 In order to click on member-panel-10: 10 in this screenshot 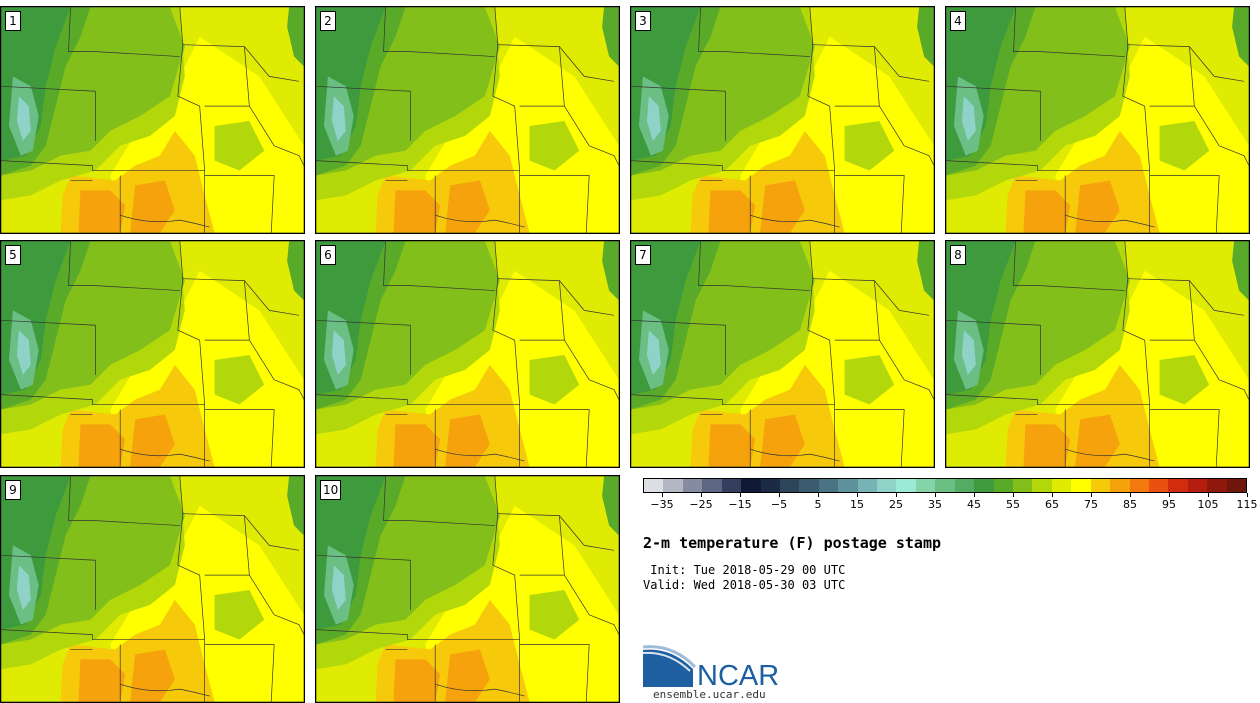, I will do `click(467, 589)`.